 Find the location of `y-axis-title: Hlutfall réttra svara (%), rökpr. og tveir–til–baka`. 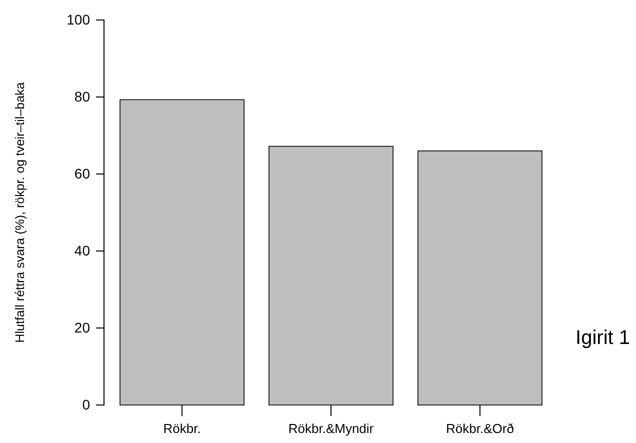

y-axis-title: Hlutfall réttra svara (%), rökpr. og tveir–til–baka is located at coordinates (20, 212).